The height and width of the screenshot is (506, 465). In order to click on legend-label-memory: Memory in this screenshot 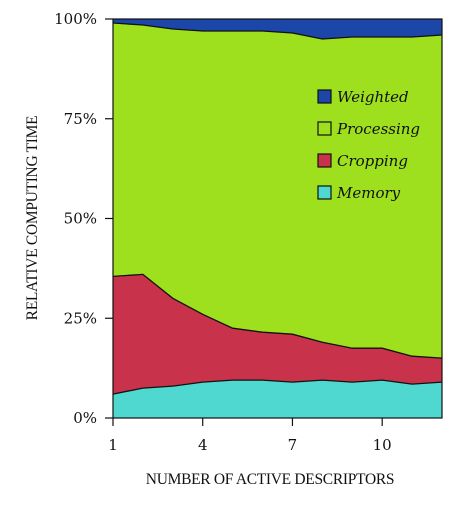, I will do `click(368, 193)`.